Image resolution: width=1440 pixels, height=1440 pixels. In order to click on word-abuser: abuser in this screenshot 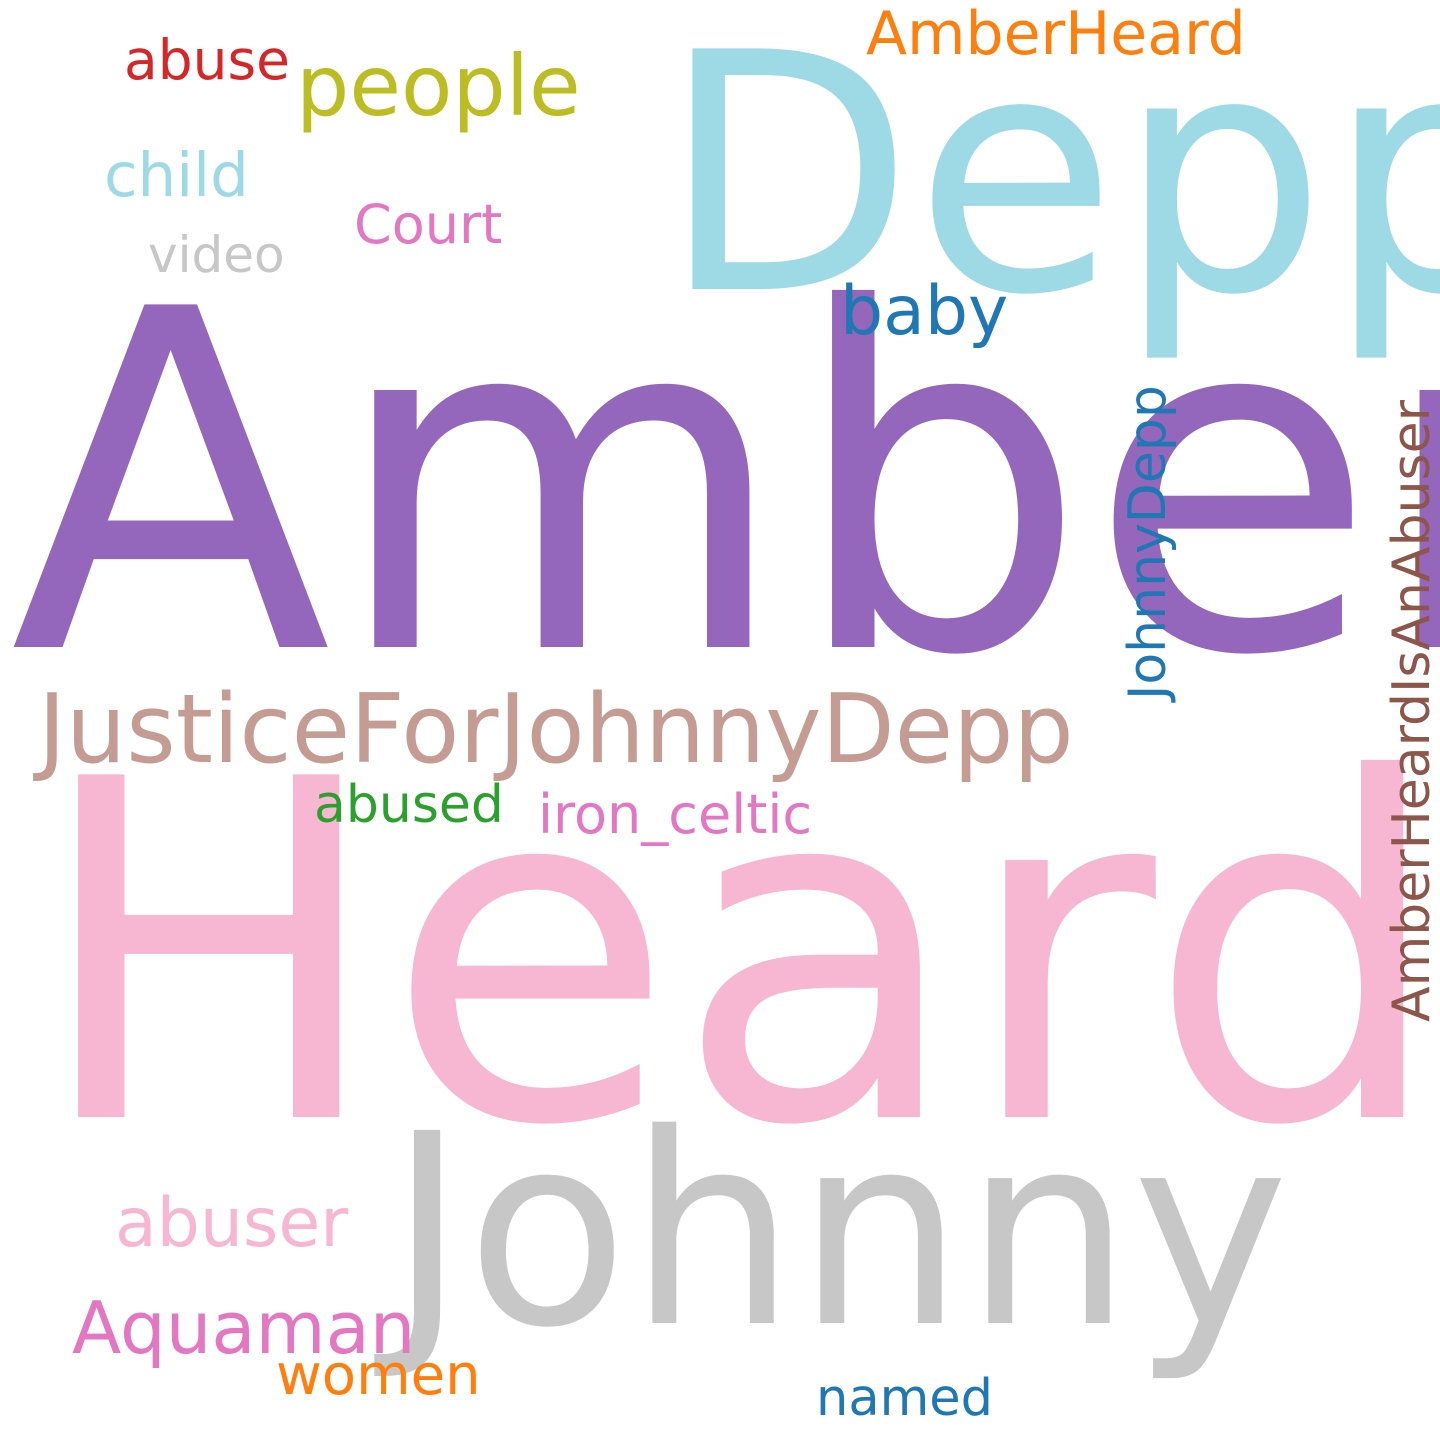, I will do `click(232, 1223)`.